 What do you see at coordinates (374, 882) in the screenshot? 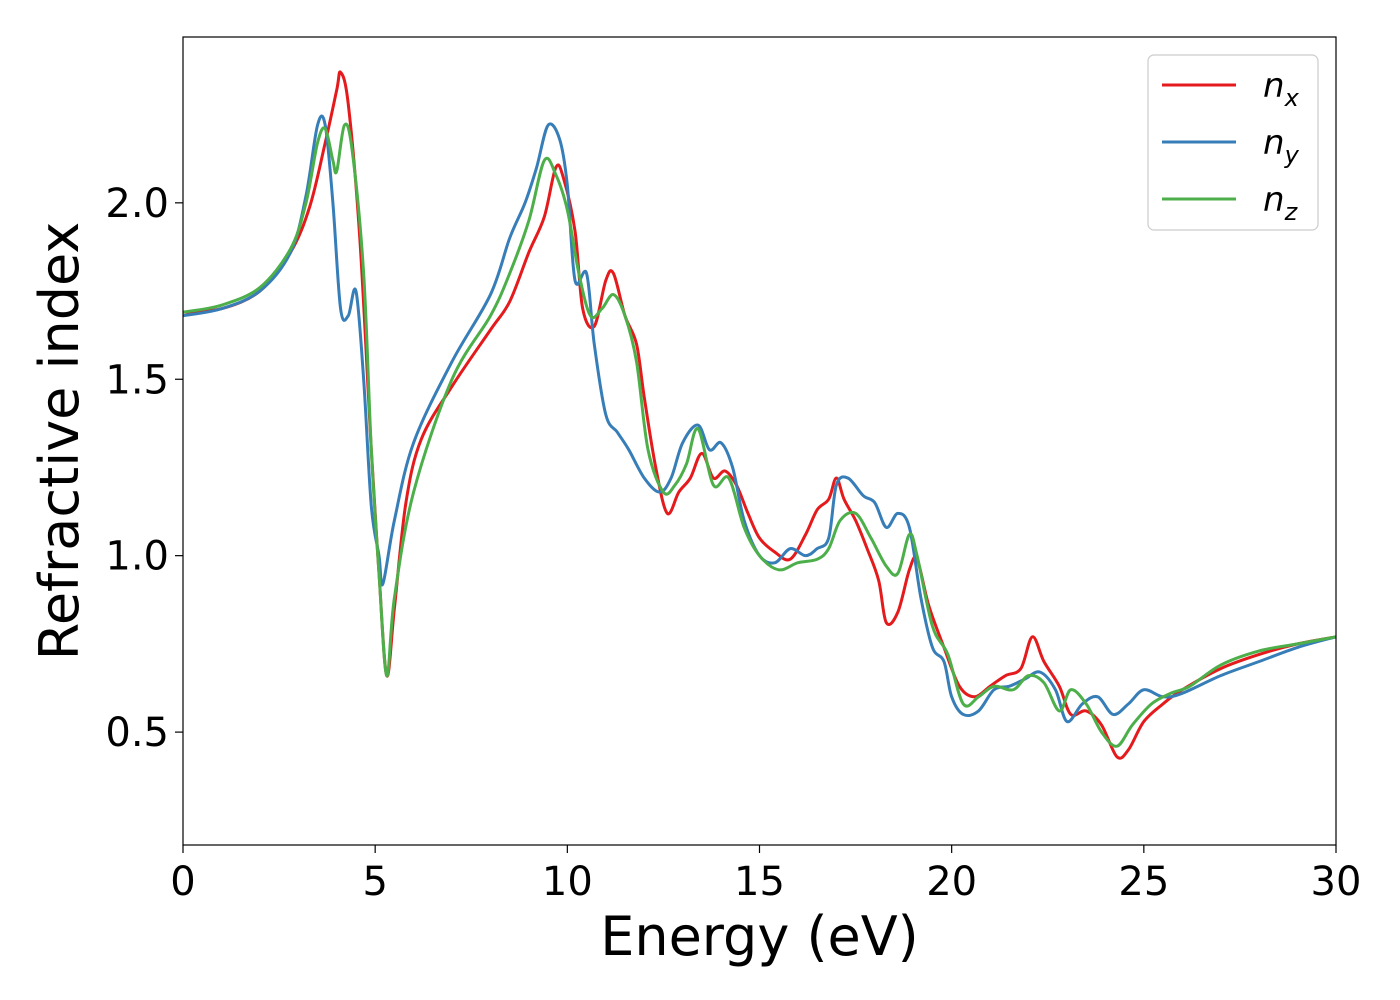
I see `x-tick-label: 5` at bounding box center [374, 882].